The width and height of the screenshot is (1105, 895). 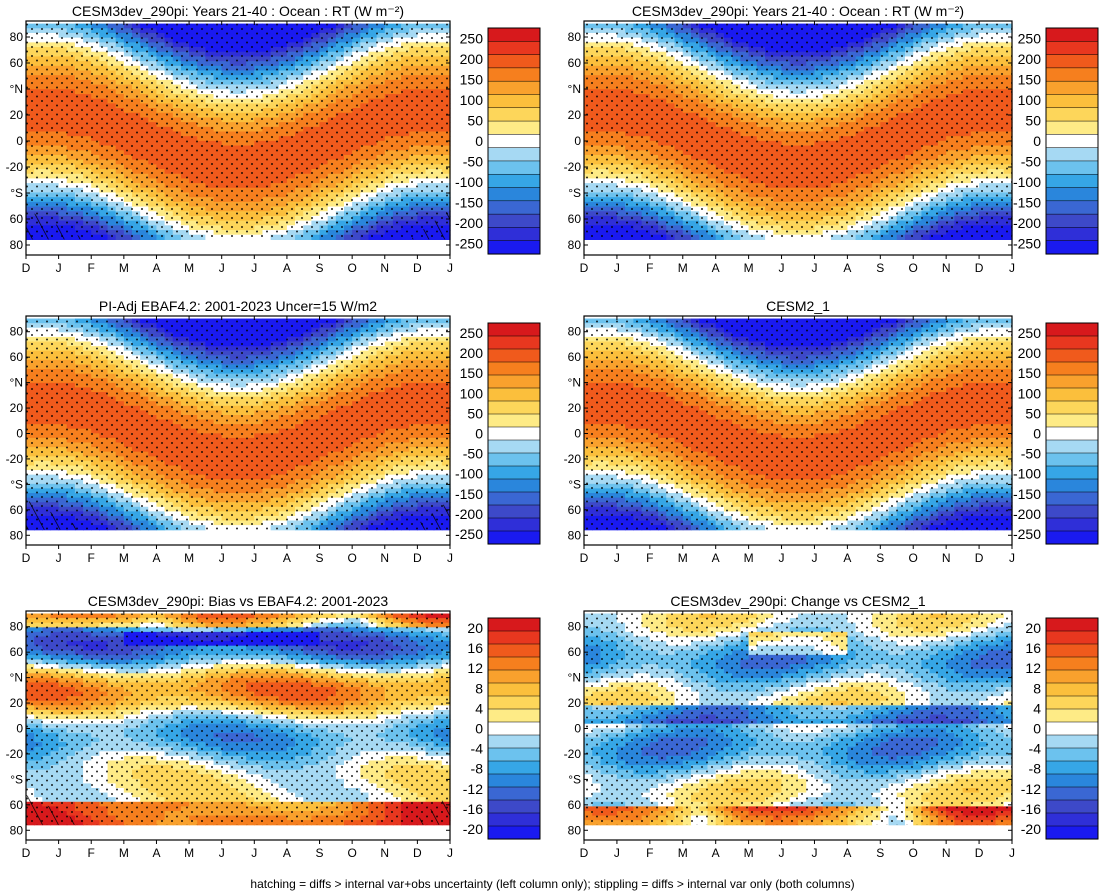 What do you see at coordinates (1037, 141) in the screenshot?
I see `colorbar-label: 0` at bounding box center [1037, 141].